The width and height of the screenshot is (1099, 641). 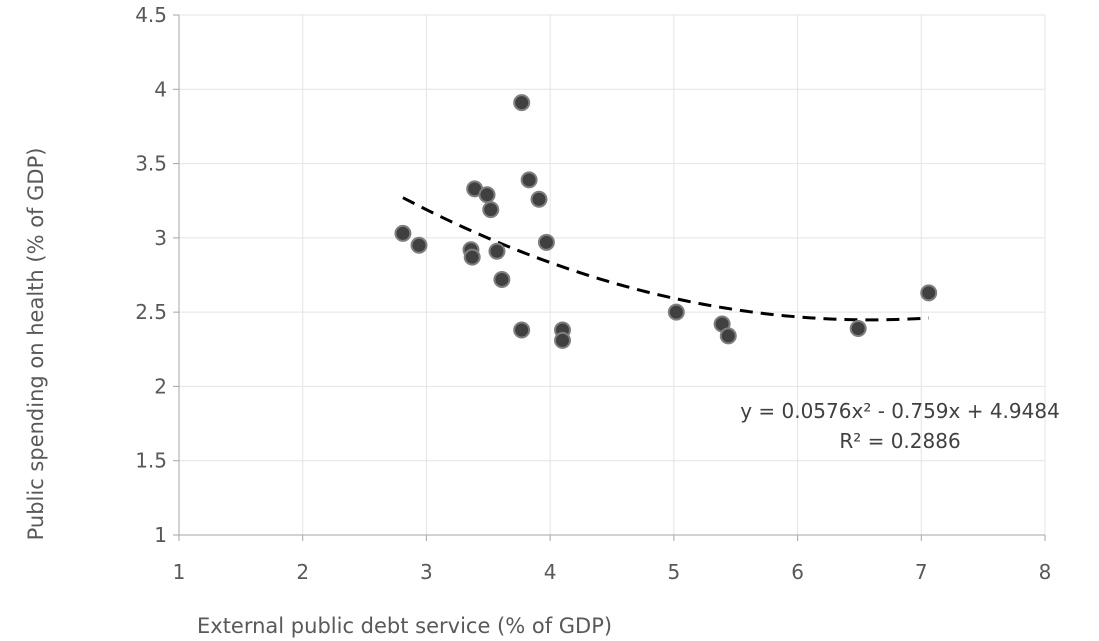 I want to click on r-squared-label: R² = 0.2886, so click(x=899, y=441).